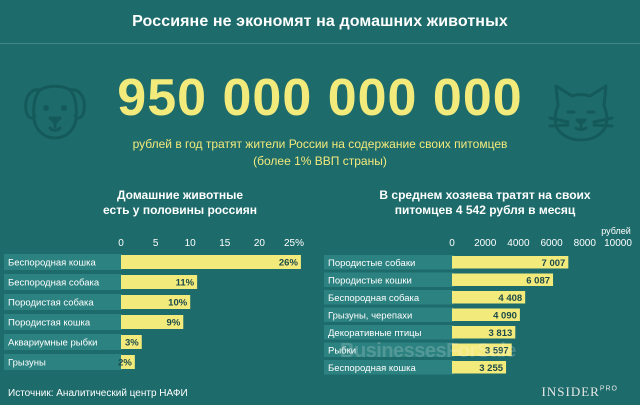 The height and width of the screenshot is (405, 640). I want to click on chart2-axis-label: рублей, so click(616, 231).